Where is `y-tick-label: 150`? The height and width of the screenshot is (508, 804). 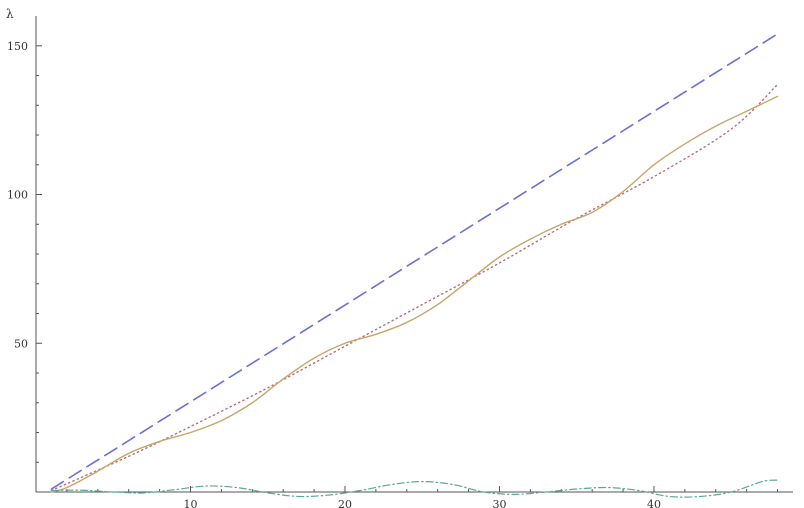
y-tick-label: 150 is located at coordinates (17, 46).